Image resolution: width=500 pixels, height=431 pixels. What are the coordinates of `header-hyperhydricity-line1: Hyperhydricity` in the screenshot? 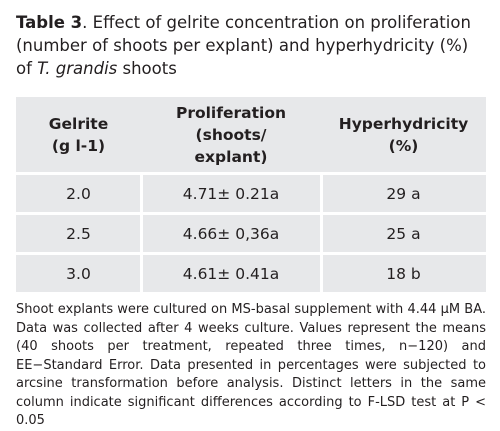 It's located at (403, 124).